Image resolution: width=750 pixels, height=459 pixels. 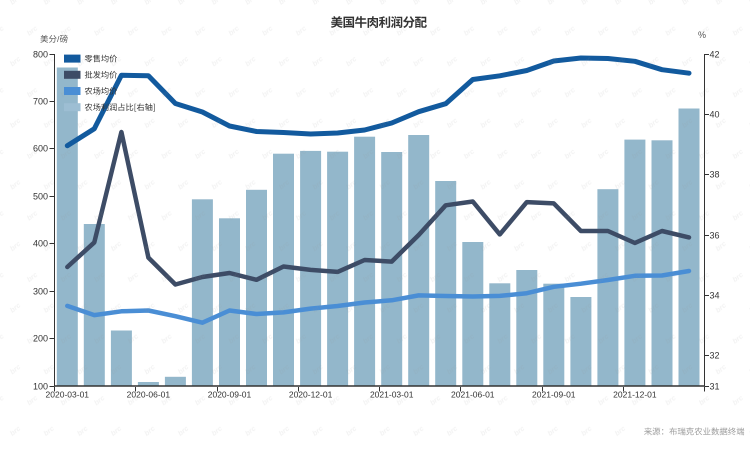 I want to click on svg-text: 600, so click(x=40, y=149).